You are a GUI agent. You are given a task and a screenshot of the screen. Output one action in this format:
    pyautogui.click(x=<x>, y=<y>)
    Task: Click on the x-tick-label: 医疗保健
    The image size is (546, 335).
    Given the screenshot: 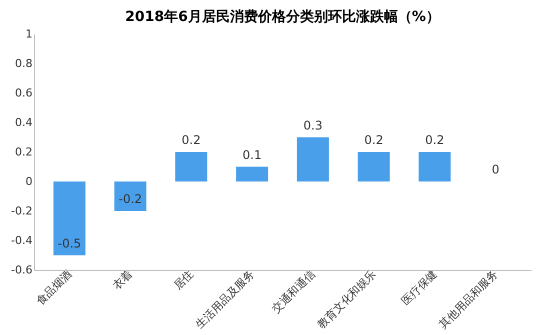 What is the action you would take?
    pyautogui.click(x=419, y=288)
    